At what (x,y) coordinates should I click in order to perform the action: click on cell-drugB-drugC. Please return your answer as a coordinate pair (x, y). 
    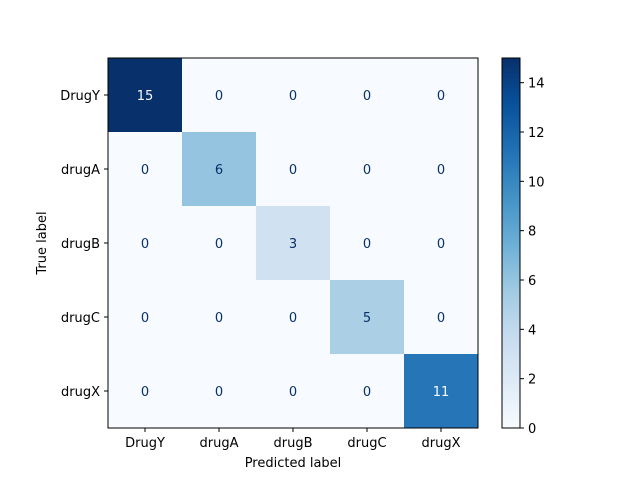
    Looking at the image, I should click on (367, 243).